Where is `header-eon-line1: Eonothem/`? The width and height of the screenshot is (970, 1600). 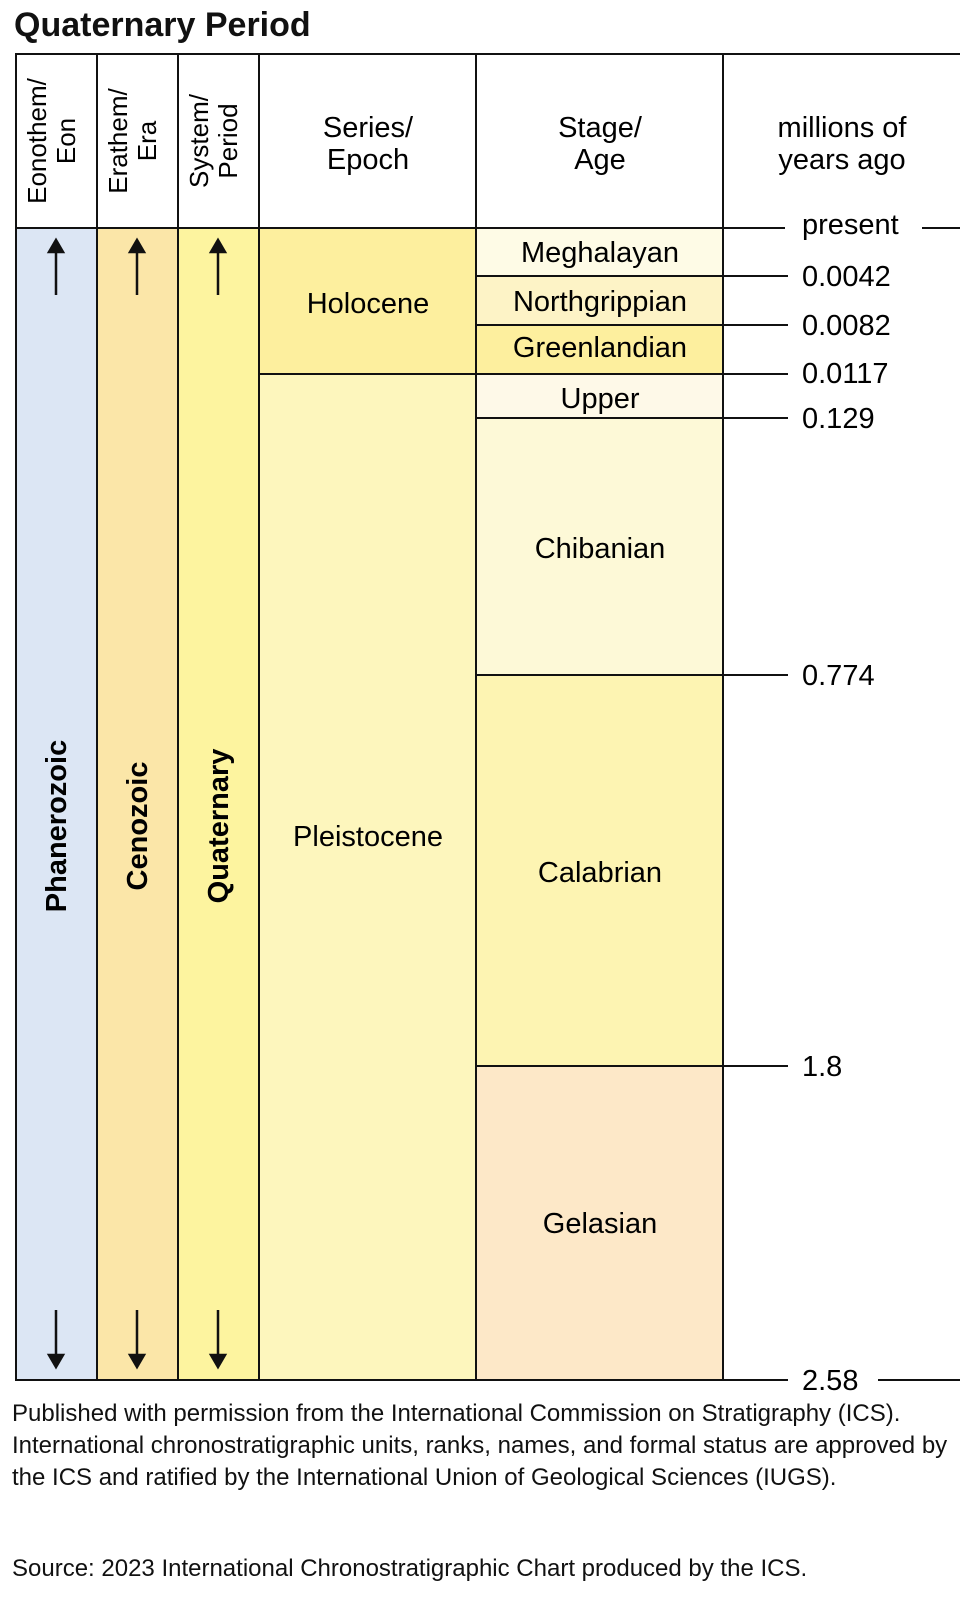 header-eon-line1: Eonothem/ is located at coordinates (37, 140).